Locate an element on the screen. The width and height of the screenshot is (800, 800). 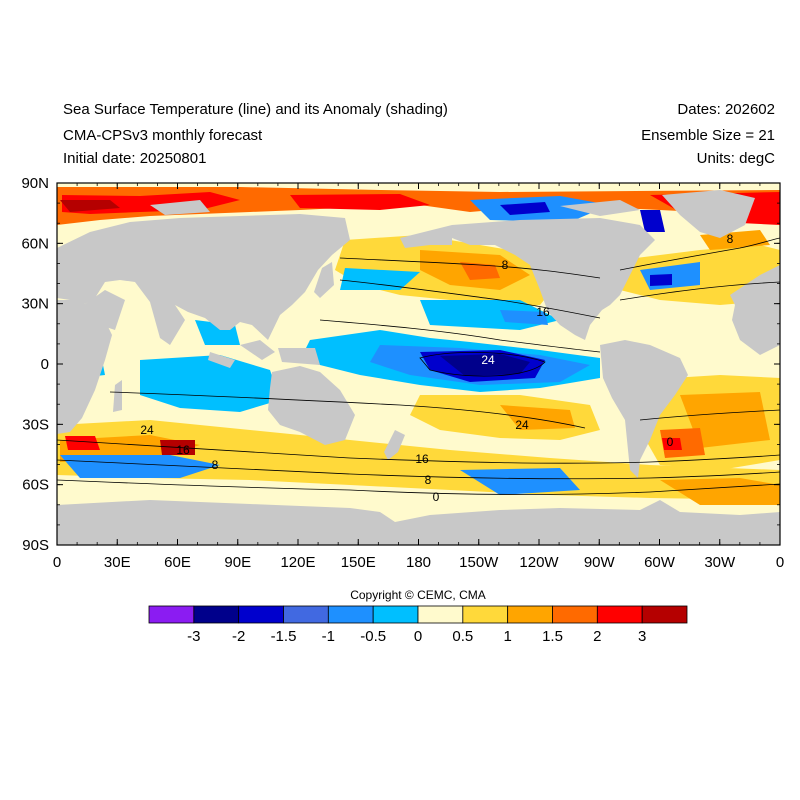
lon-label: 30E is located at coordinates (117, 562).